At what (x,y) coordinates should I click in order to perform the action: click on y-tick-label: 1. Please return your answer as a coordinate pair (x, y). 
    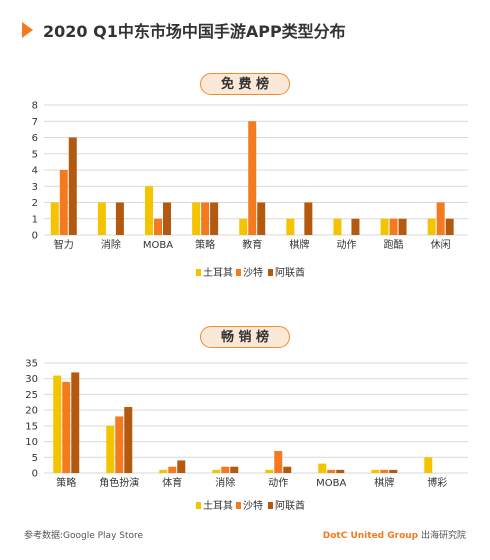
    Looking at the image, I should click on (35, 219).